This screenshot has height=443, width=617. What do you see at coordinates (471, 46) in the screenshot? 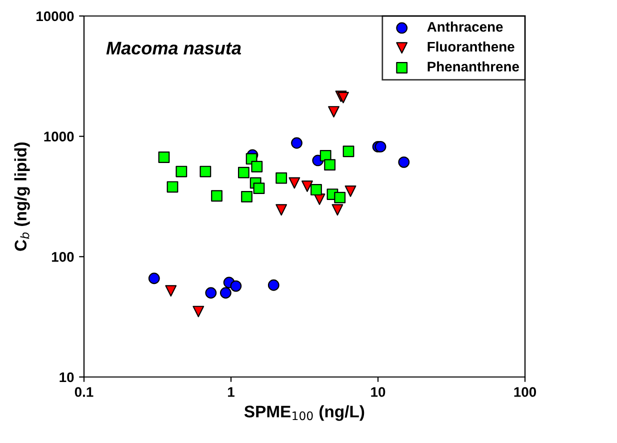
I see `legend-label: Fluoranthene` at bounding box center [471, 46].